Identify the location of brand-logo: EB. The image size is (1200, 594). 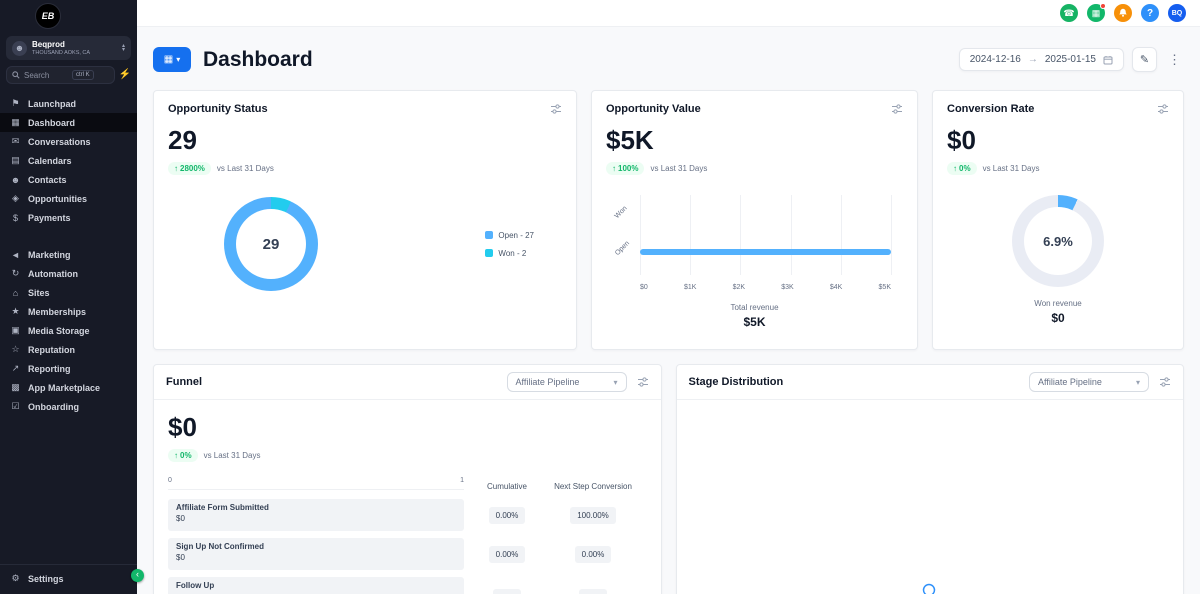
(48, 16).